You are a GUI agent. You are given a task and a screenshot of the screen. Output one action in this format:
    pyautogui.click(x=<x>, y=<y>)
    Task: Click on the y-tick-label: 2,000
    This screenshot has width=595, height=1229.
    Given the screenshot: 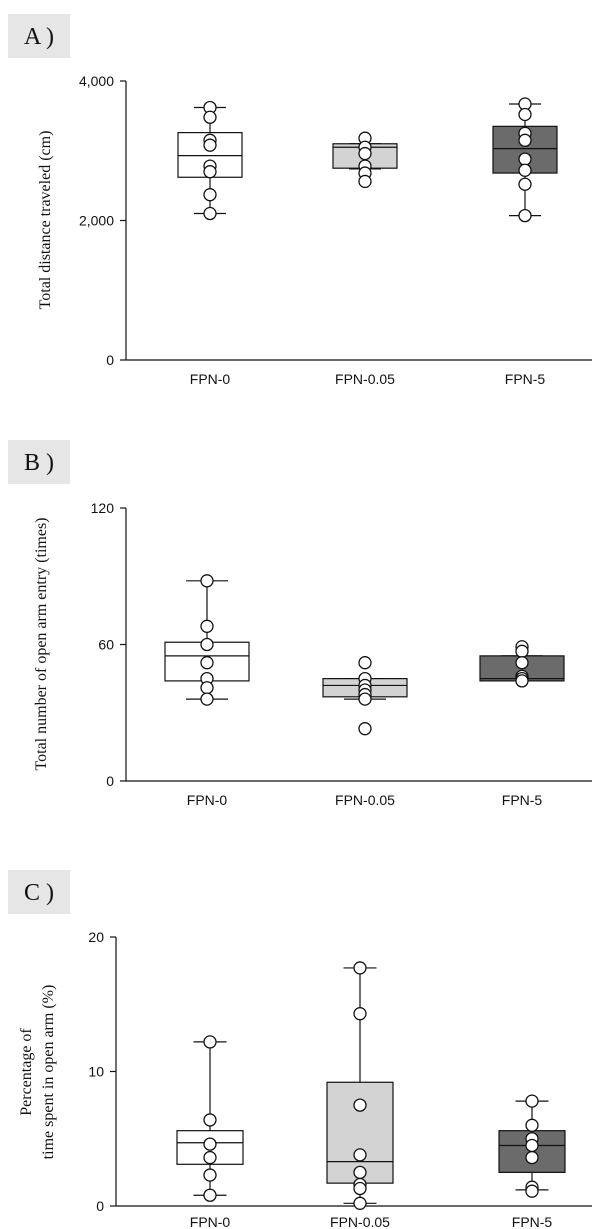 What is the action you would take?
    pyautogui.click(x=96, y=221)
    